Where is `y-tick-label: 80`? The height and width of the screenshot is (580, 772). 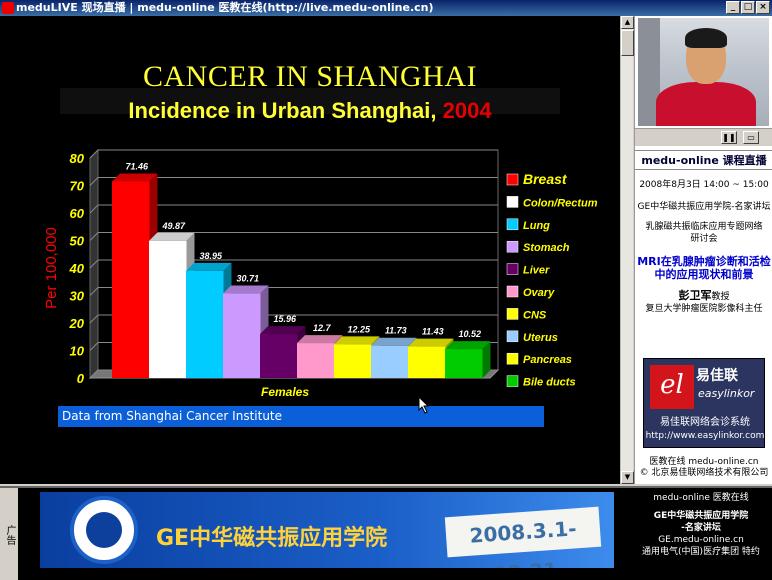
y-tick-label: 80 is located at coordinates (77, 158).